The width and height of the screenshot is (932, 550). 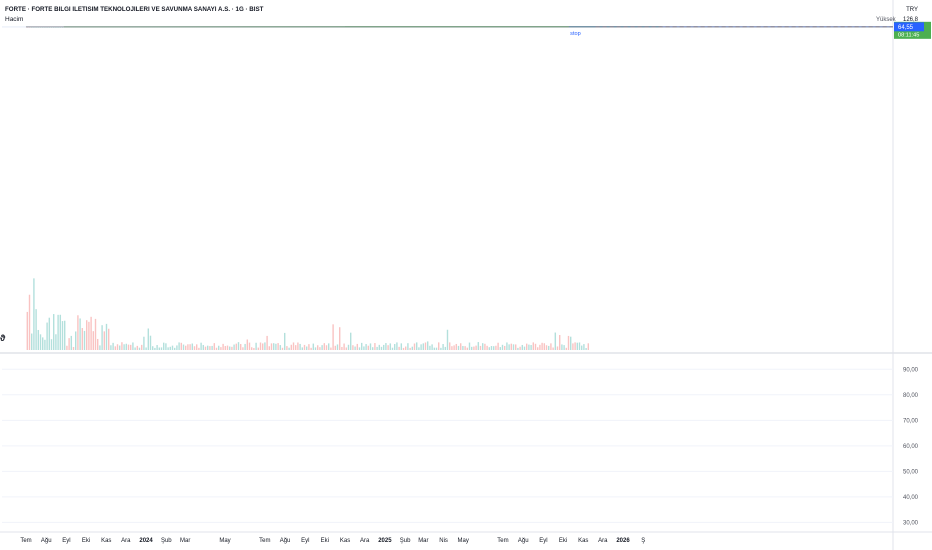 What do you see at coordinates (285, 541) in the screenshot?
I see `time-tick-label: Ağu` at bounding box center [285, 541].